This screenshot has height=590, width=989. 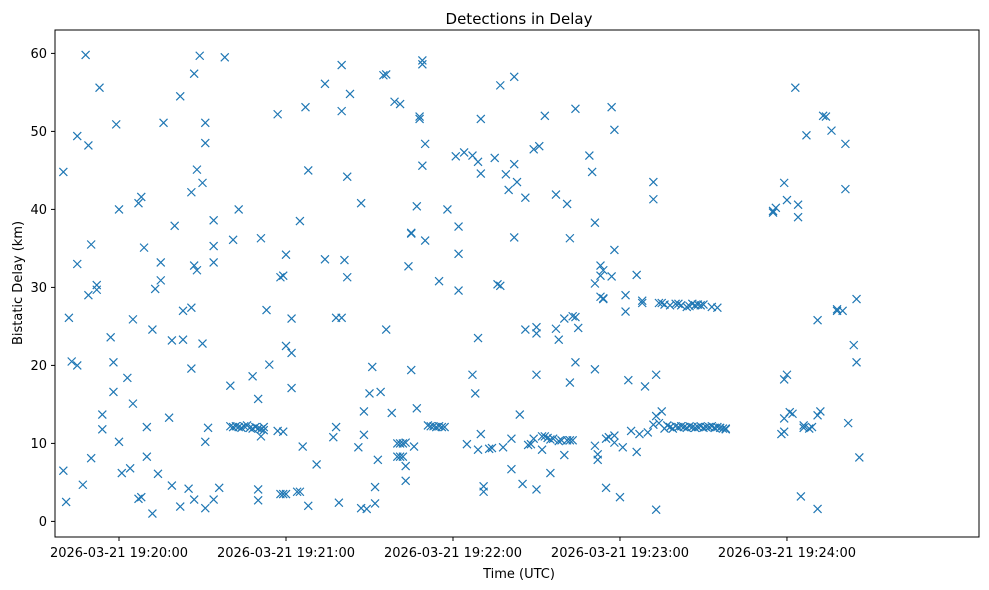 I want to click on y-tick-label: 30, so click(x=38, y=288).